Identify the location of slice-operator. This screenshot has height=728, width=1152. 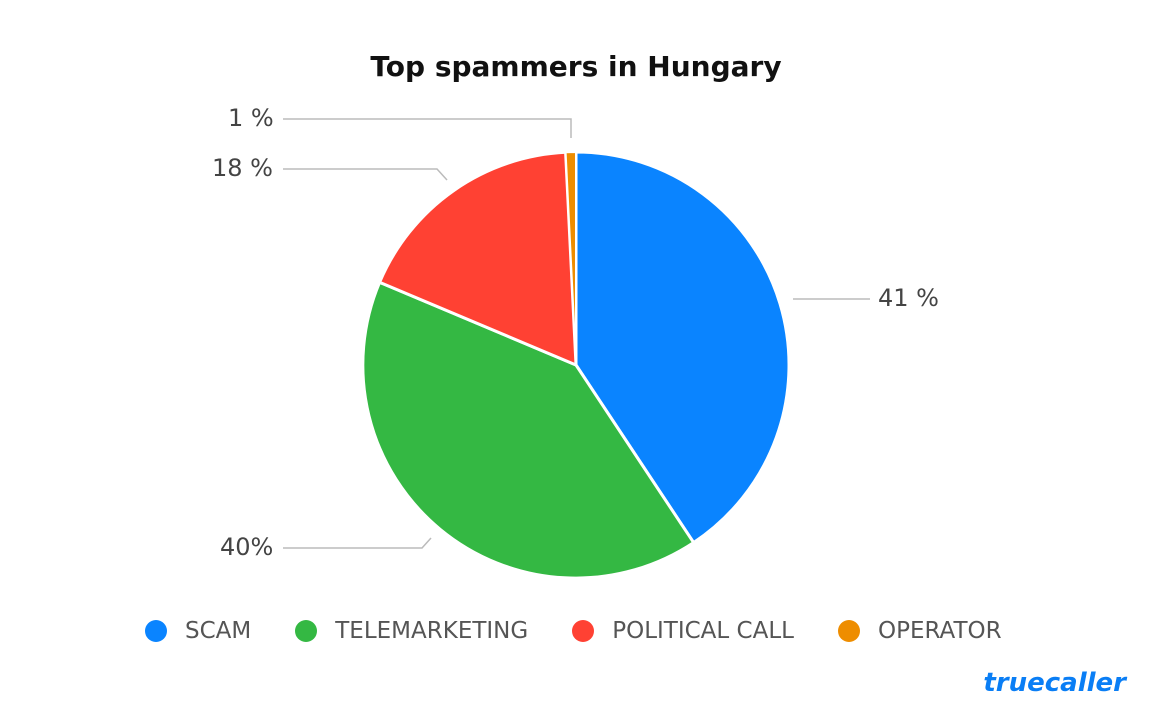
(570, 258).